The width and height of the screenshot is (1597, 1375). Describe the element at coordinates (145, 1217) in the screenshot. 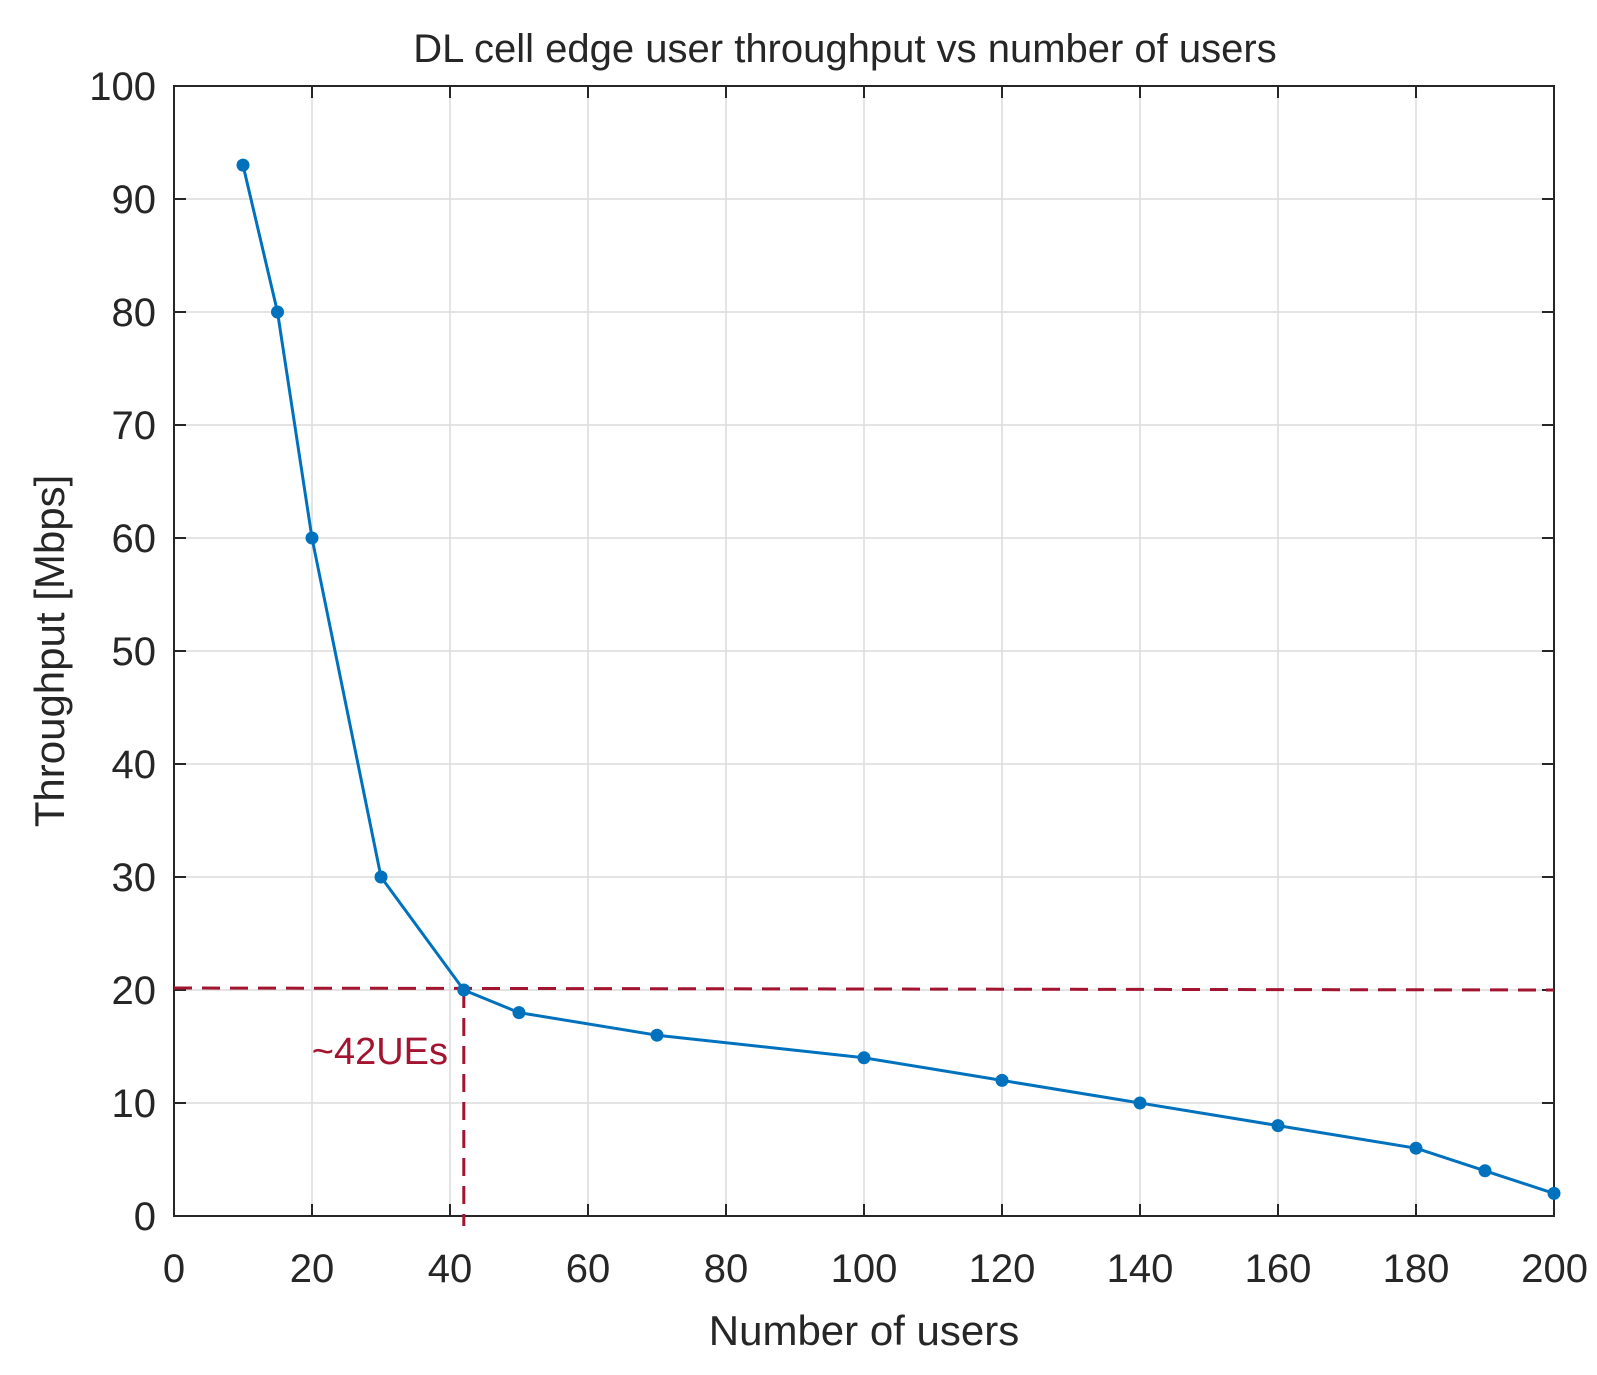

I see `y-tick-label-0: 0` at that location.